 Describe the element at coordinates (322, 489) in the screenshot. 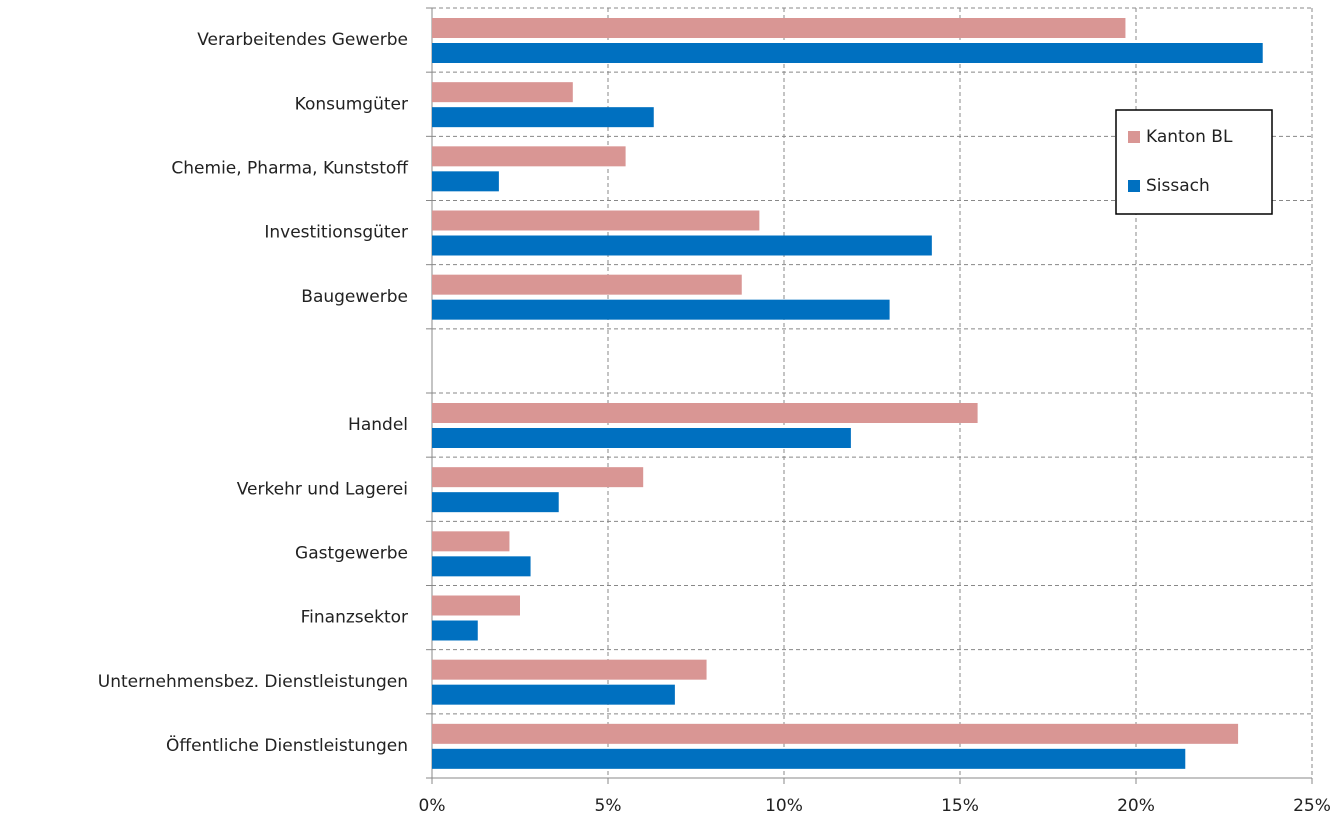

I see `y-tick-label: Verkehr und Lagerei` at that location.